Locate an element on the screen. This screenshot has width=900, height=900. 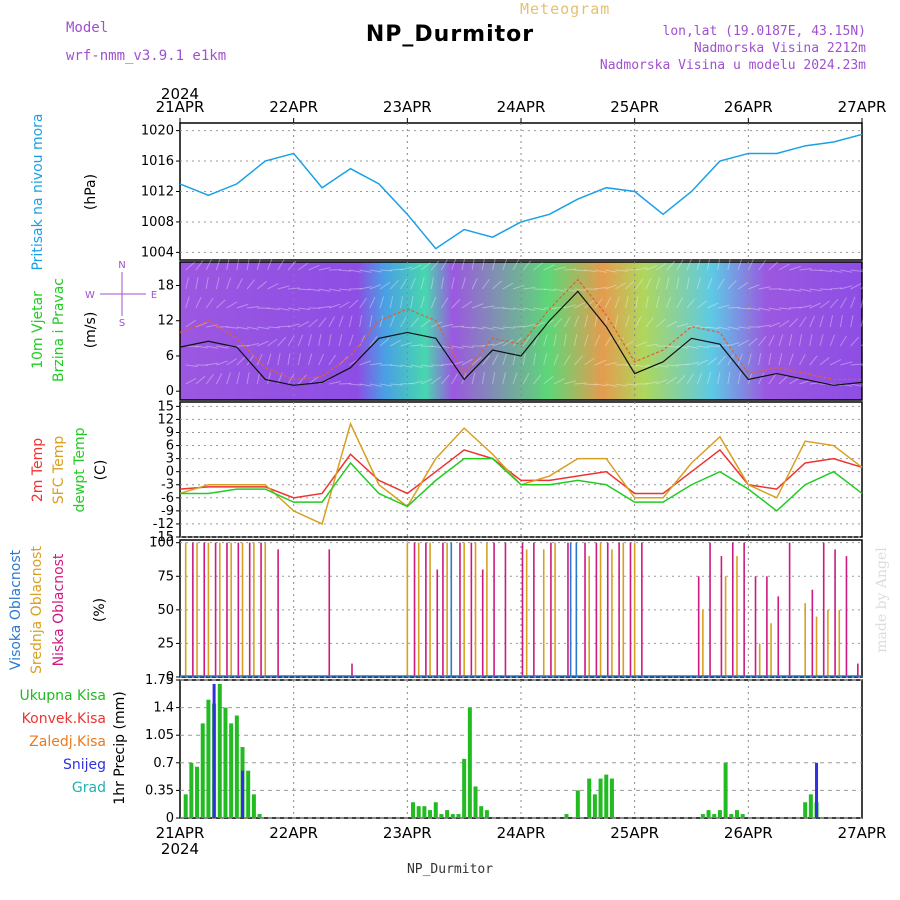
top-date-4: 25APR is located at coordinates (634, 107).